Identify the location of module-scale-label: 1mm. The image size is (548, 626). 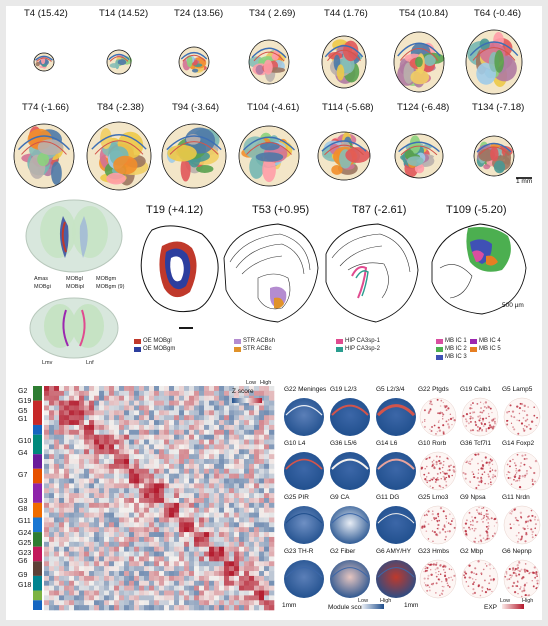
(289, 605).